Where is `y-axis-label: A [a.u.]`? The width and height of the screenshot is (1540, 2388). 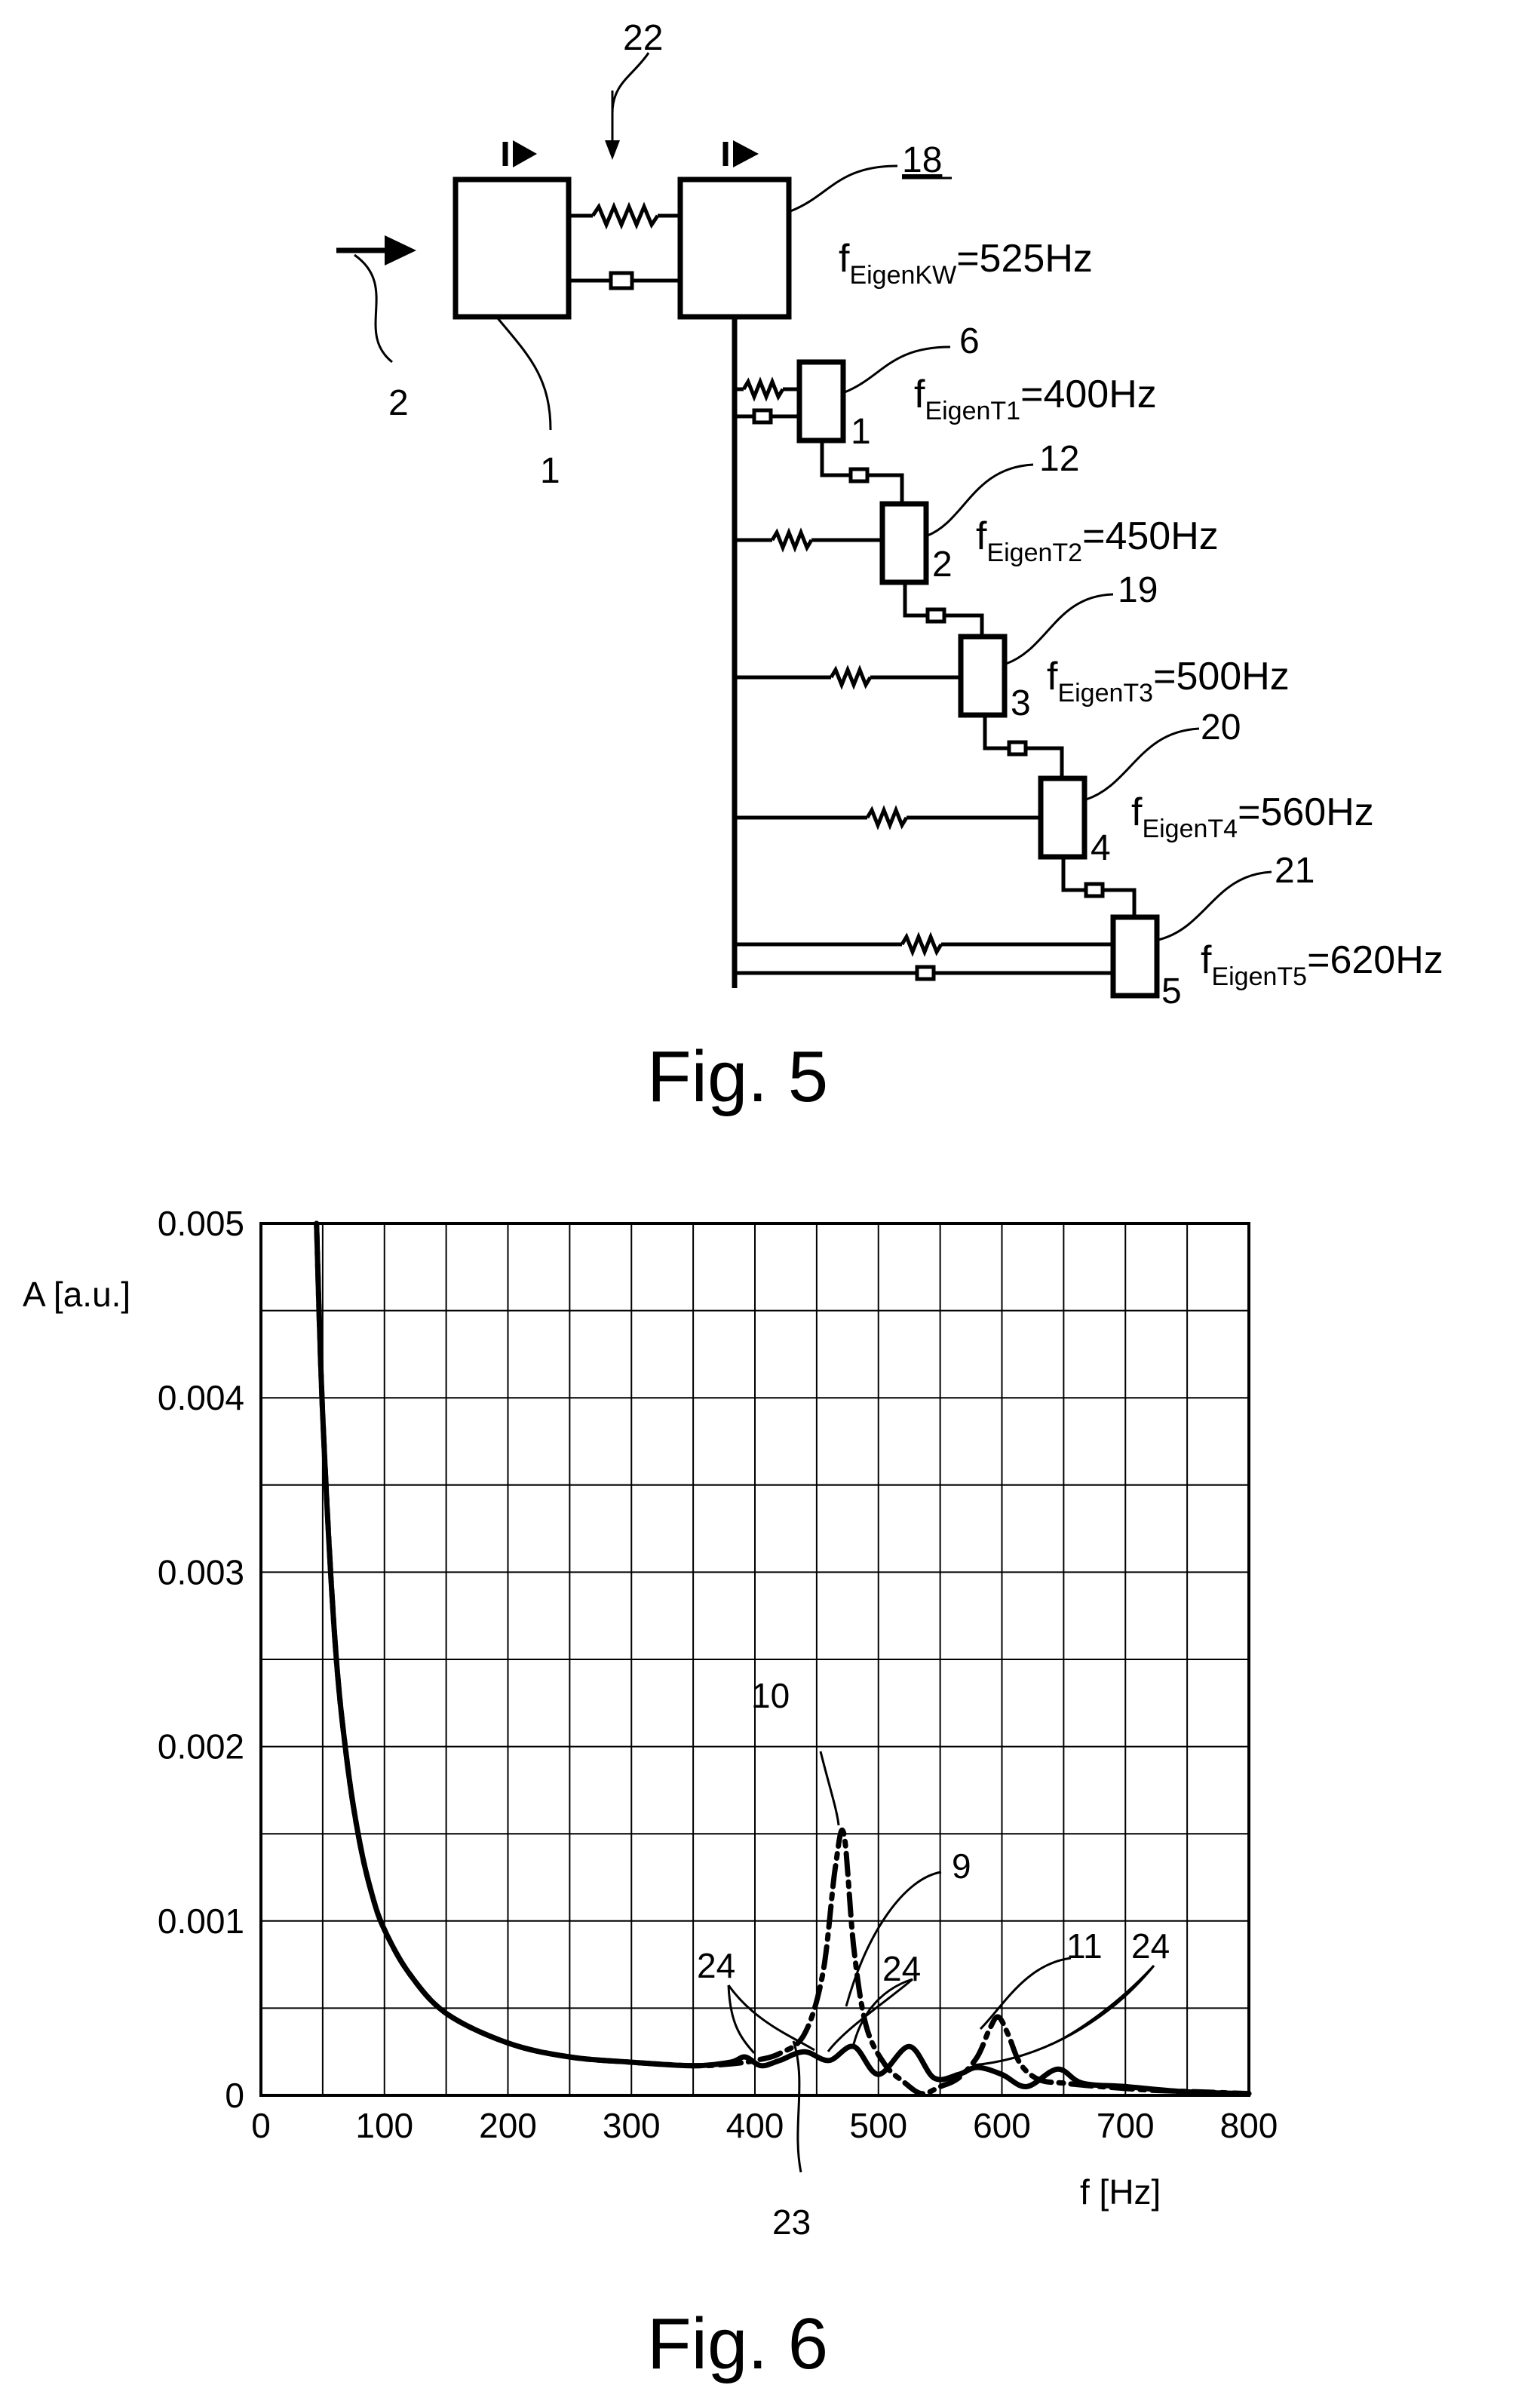 y-axis-label: A [a.u.] is located at coordinates (76, 1294).